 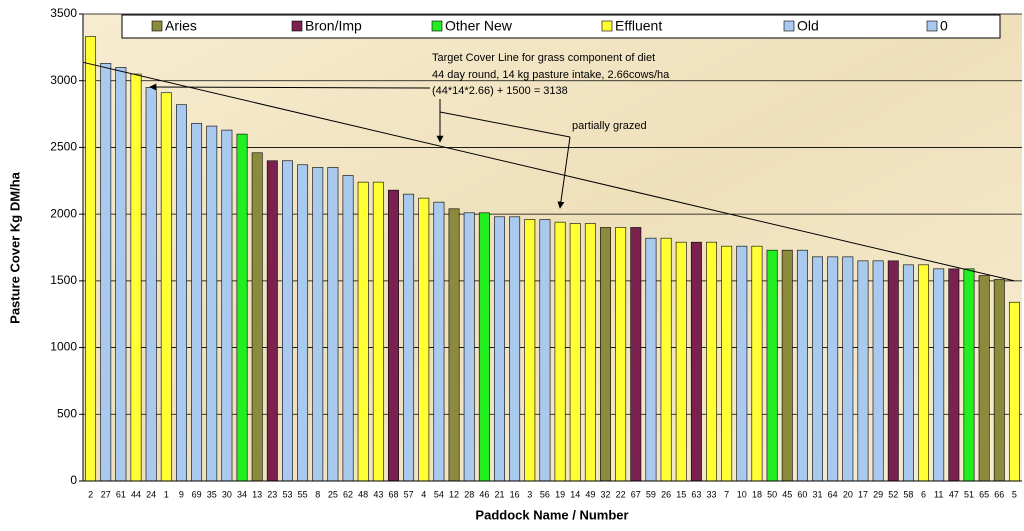 I want to click on x-tick-label: 34, so click(x=242, y=494).